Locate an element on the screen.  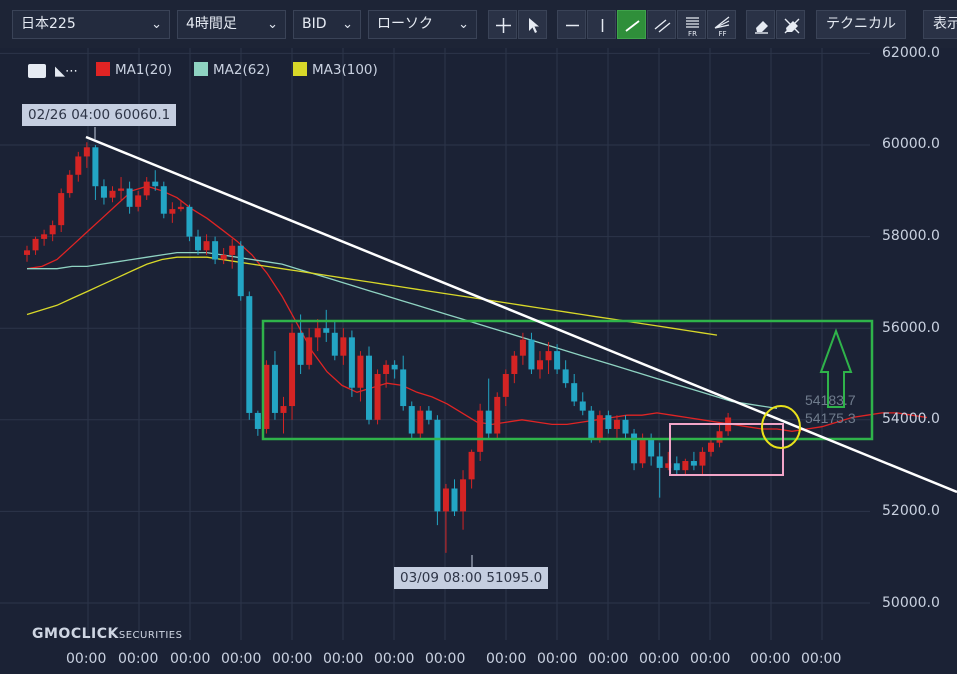
legend-item-ma3: MA3(100) is located at coordinates (335, 70).